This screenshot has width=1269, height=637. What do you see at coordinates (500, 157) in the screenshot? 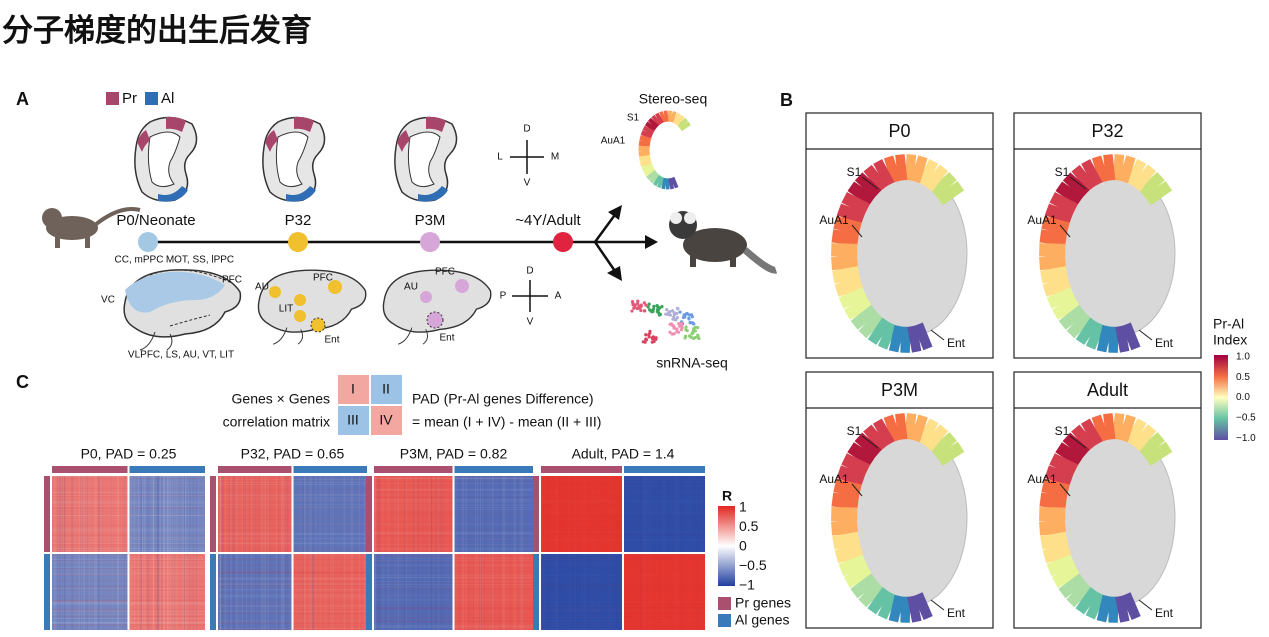
I see `compass-label: L` at bounding box center [500, 157].